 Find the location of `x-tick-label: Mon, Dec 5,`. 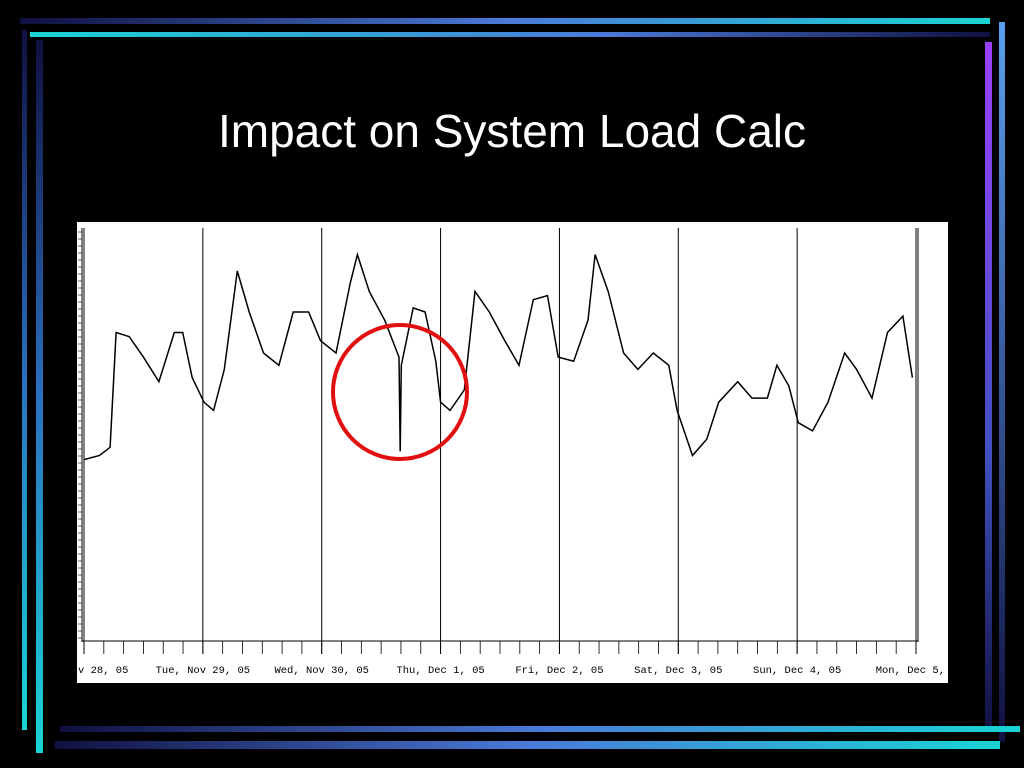

x-tick-label: Mon, Dec 5, is located at coordinates (910, 671).